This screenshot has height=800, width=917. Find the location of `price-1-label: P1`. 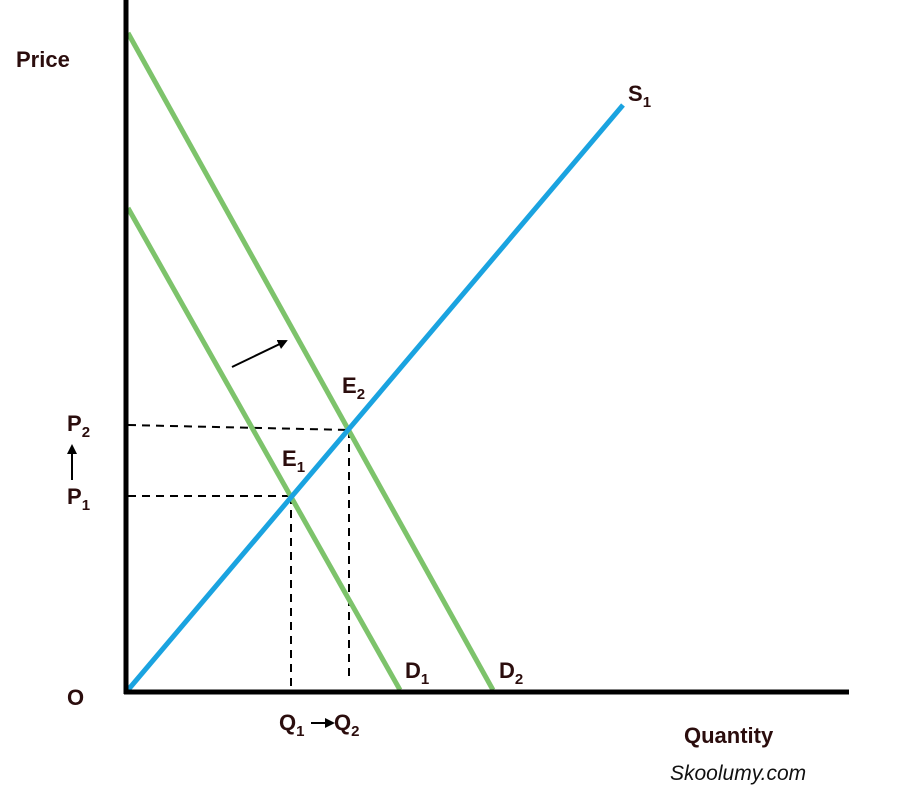

price-1-label: P1 is located at coordinates (78, 499).